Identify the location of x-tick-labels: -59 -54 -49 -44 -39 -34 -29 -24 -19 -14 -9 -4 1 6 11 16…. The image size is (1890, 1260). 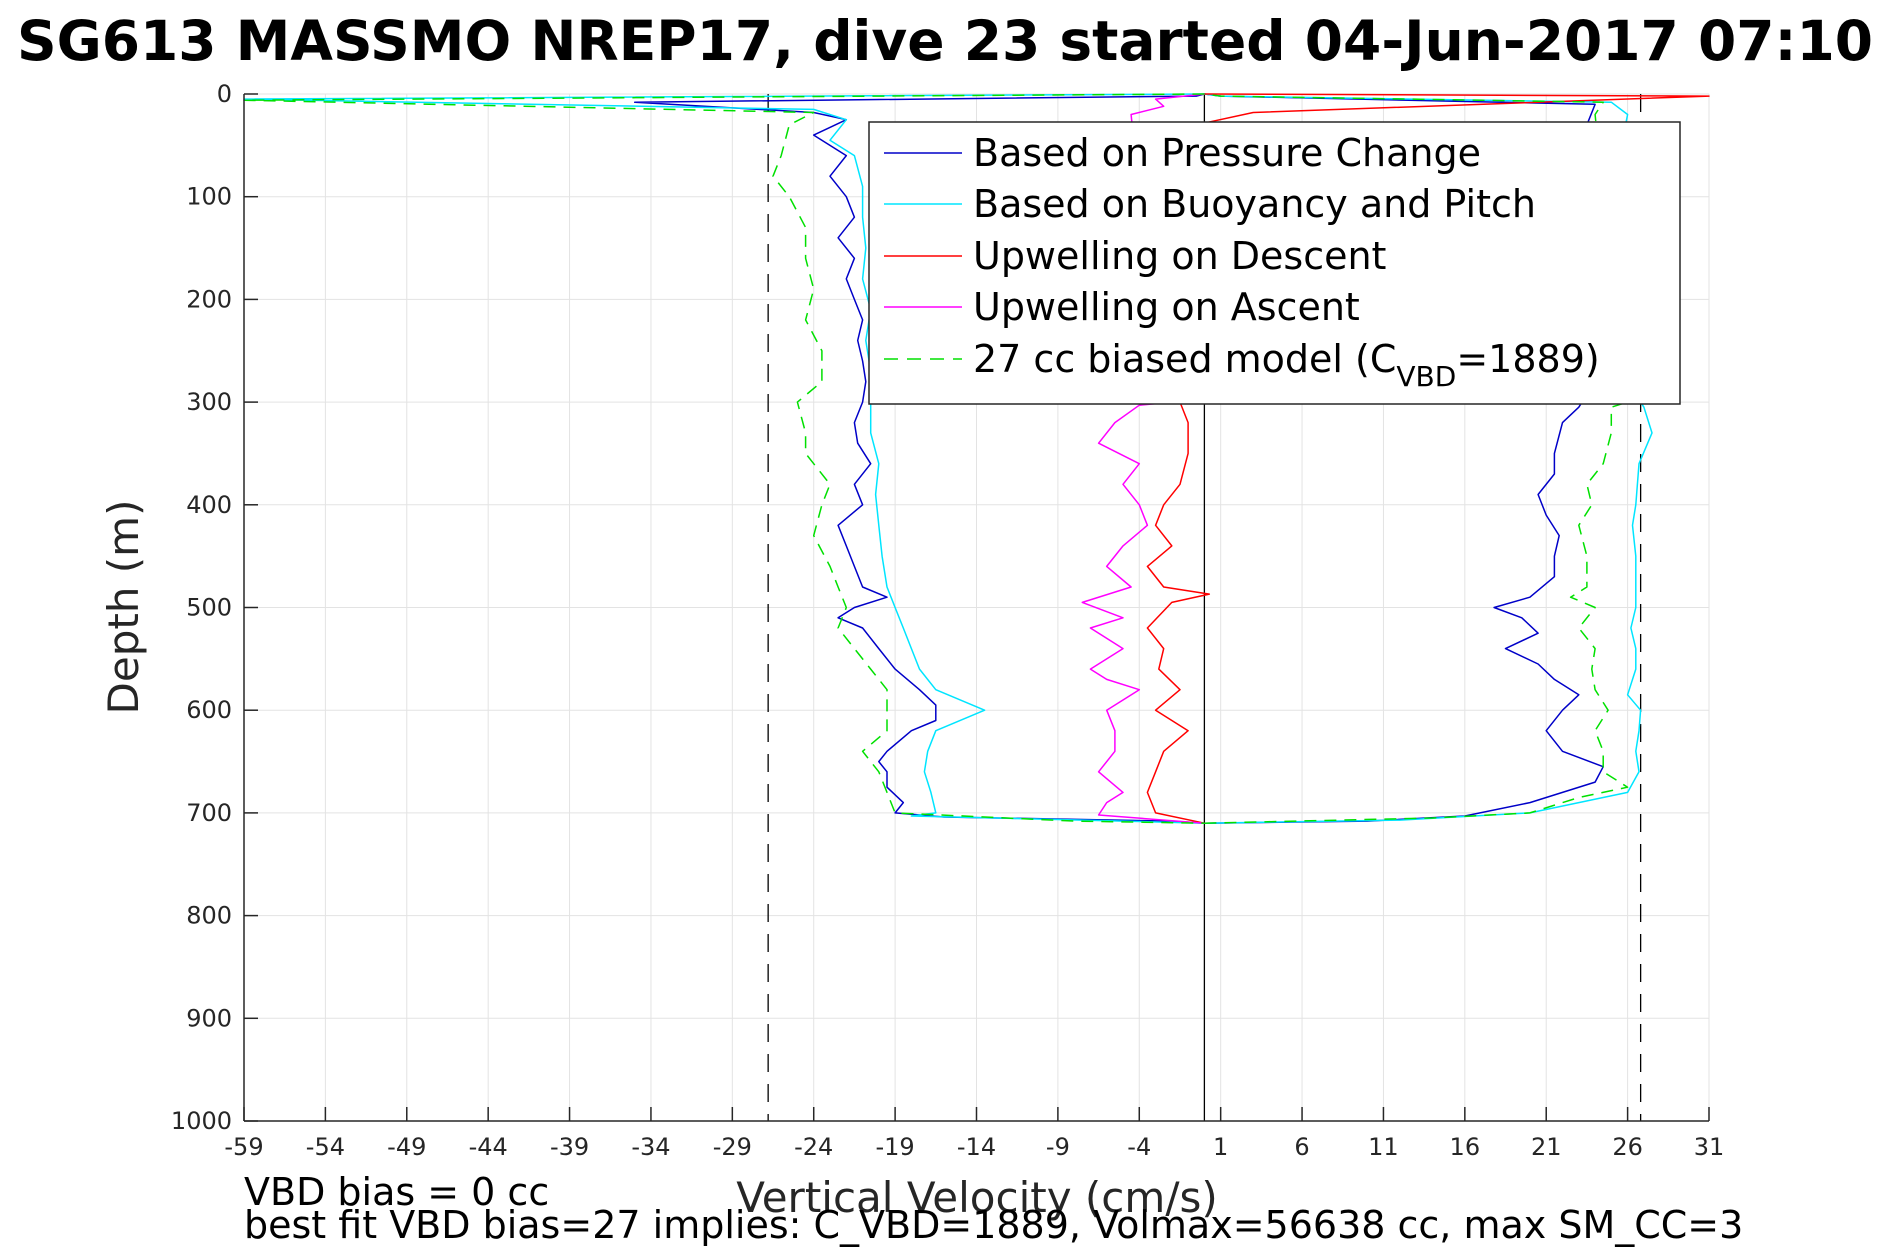
(974, 1147).